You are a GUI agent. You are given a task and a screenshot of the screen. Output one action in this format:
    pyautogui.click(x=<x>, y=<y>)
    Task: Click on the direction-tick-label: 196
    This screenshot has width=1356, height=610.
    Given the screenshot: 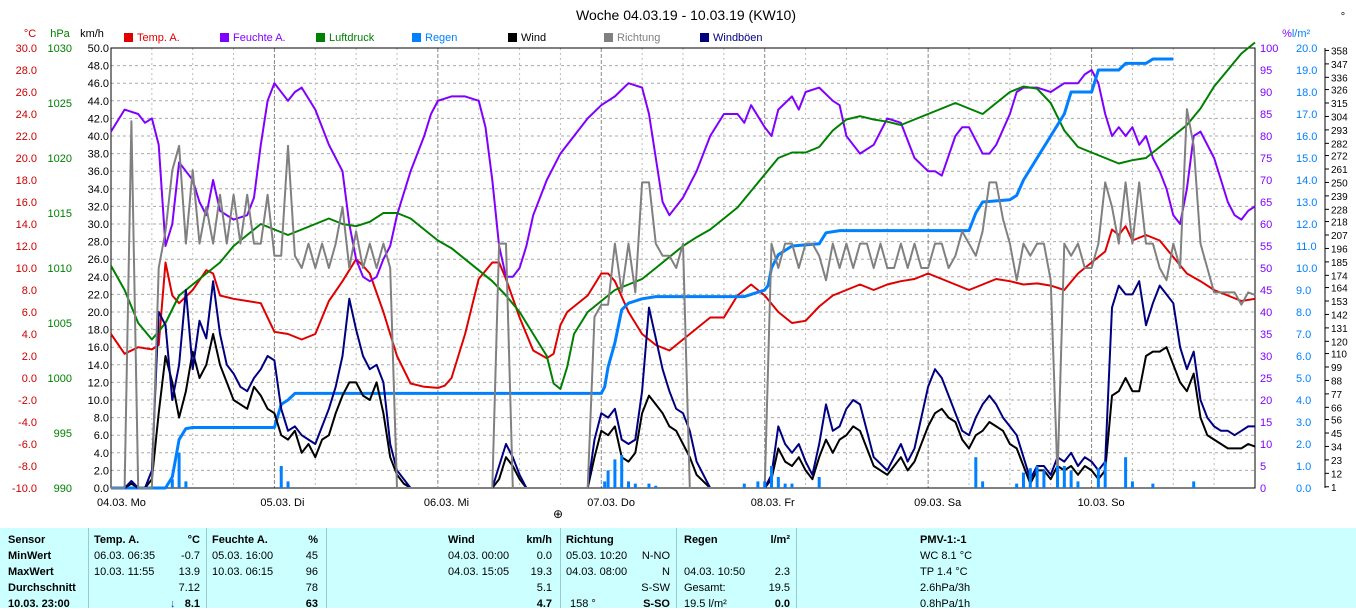 What is the action you would take?
    pyautogui.click(x=1339, y=249)
    